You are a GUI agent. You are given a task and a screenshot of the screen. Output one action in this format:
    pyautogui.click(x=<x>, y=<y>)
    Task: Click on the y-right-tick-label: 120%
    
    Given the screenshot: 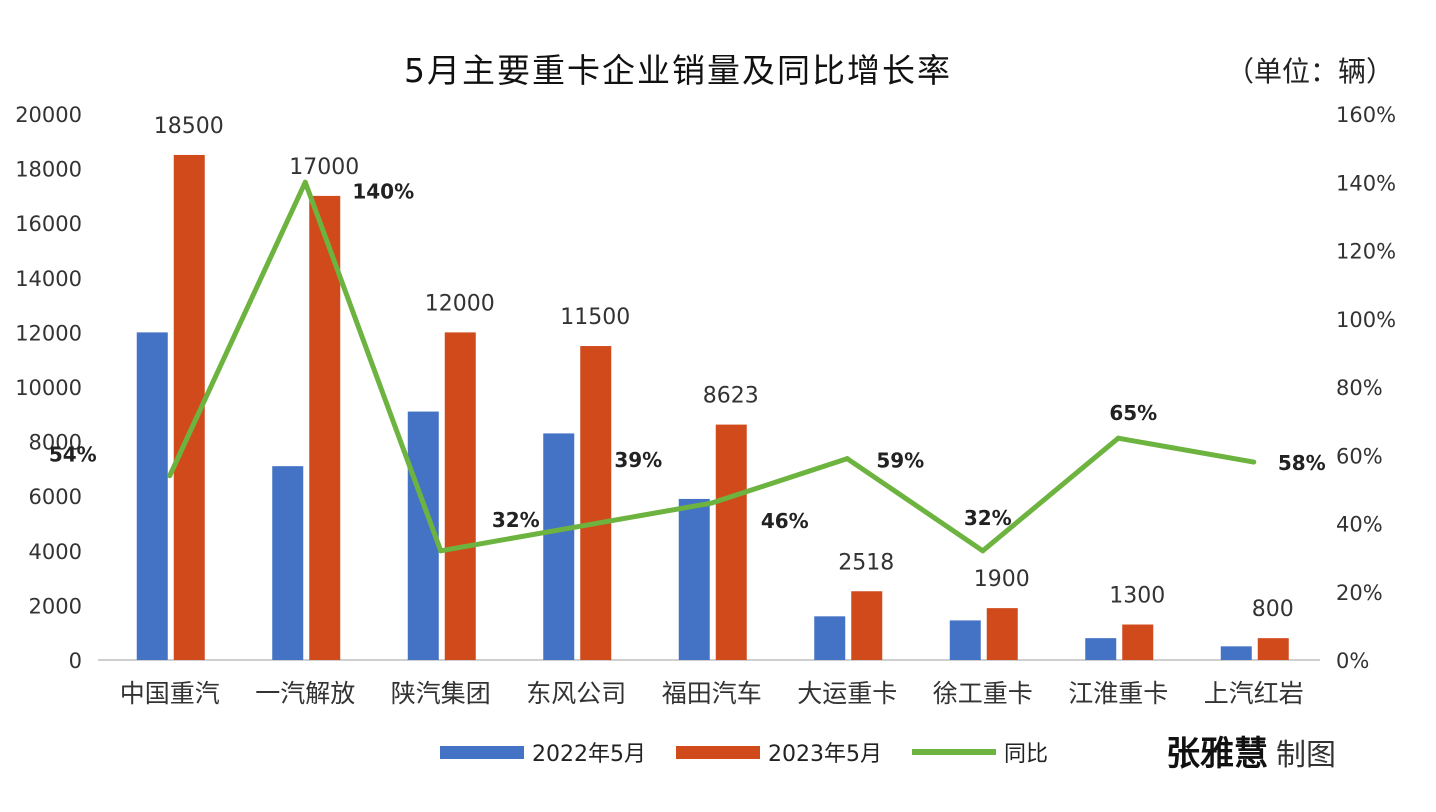 What is the action you would take?
    pyautogui.click(x=1366, y=252)
    